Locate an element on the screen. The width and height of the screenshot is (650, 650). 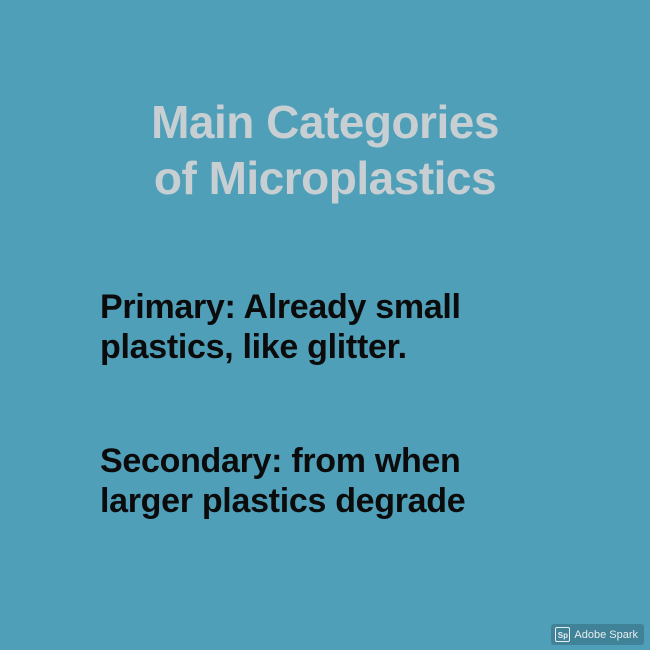
adobe-spark-label: Adobe Spark is located at coordinates (606, 634).